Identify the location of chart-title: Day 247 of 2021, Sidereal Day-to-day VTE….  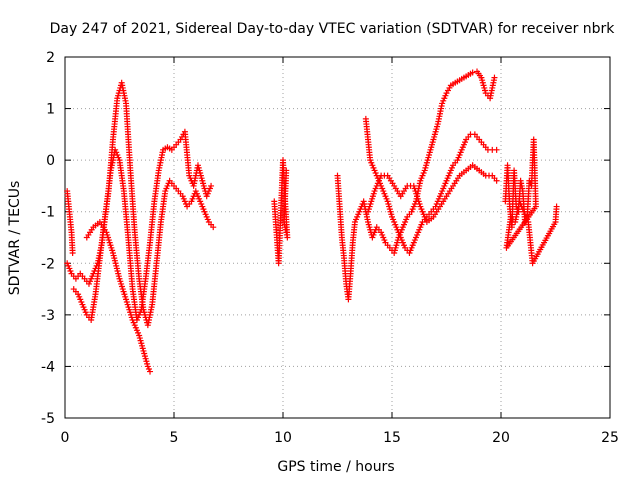
(333, 29).